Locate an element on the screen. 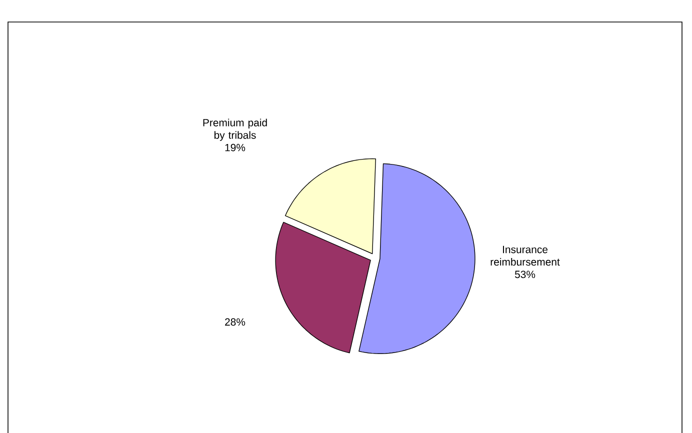 The image size is (692, 433). data-label: 19% is located at coordinates (235, 148).